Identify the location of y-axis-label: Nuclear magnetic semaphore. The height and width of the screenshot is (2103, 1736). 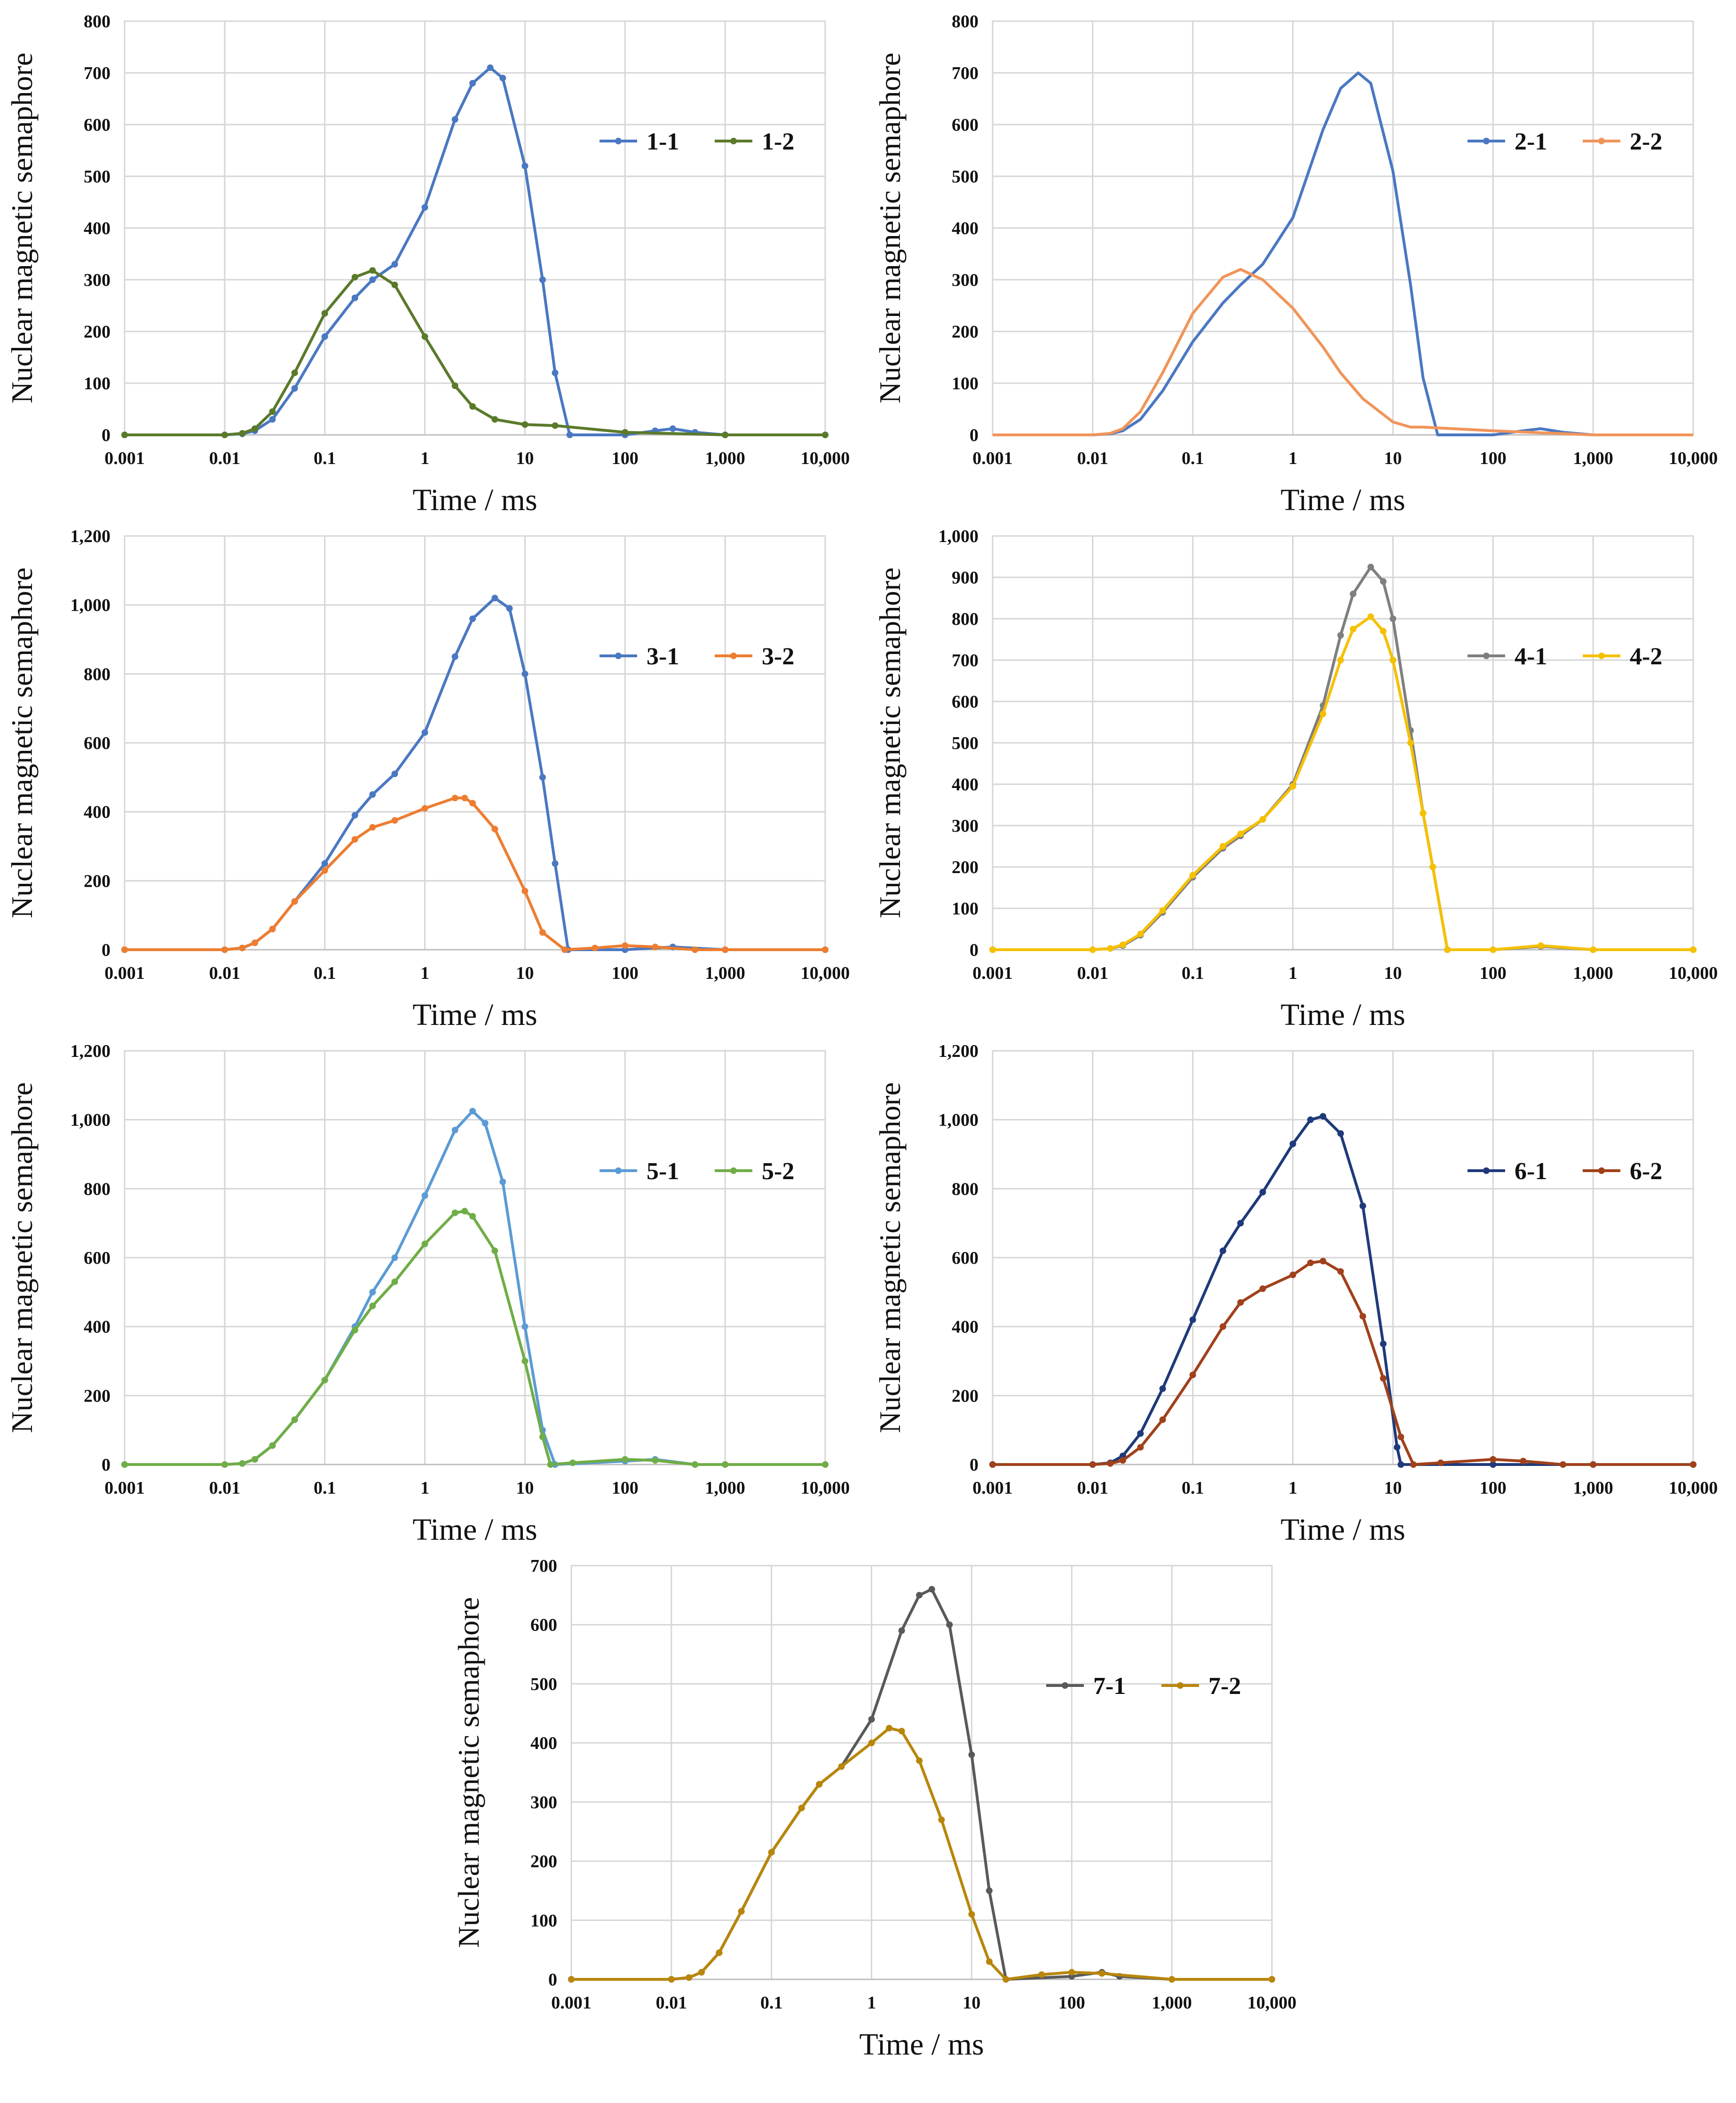
(22, 228).